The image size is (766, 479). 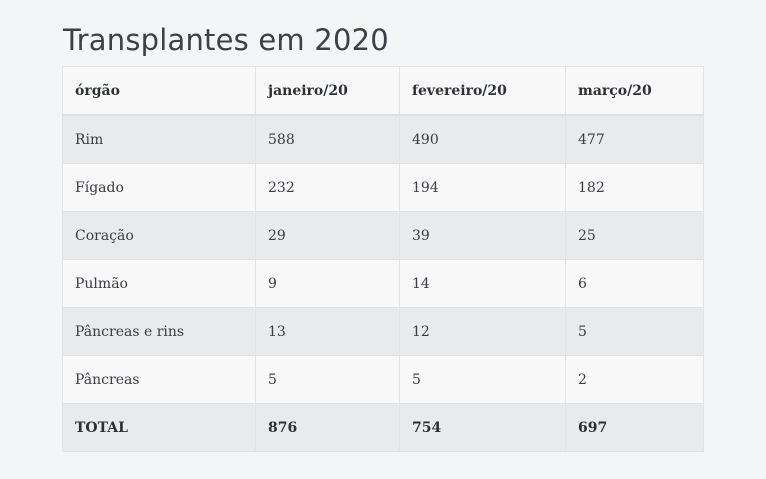 What do you see at coordinates (327, 91) in the screenshot?
I see `header-january: janeiro/20` at bounding box center [327, 91].